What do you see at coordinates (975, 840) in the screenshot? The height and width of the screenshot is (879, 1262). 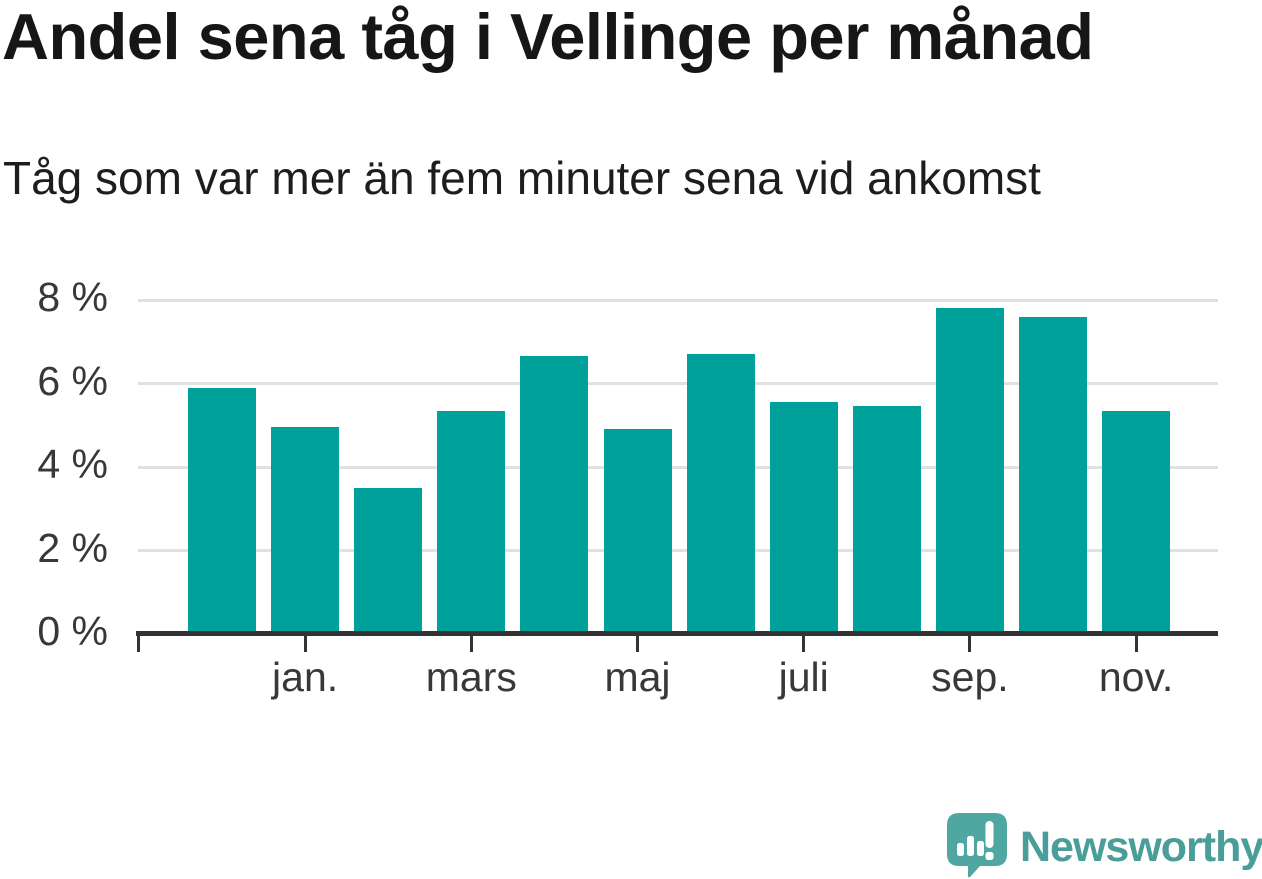 I see `bar-chart-exclamation-glyph` at bounding box center [975, 840].